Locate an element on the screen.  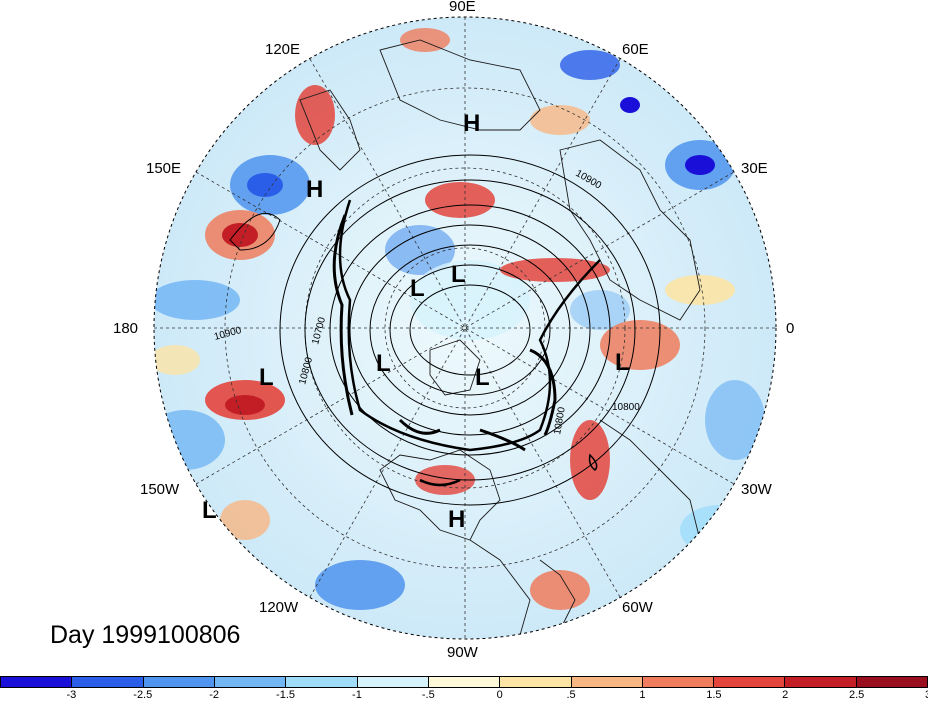
colorbar-tick-label: .5 is located at coordinates (571, 695).